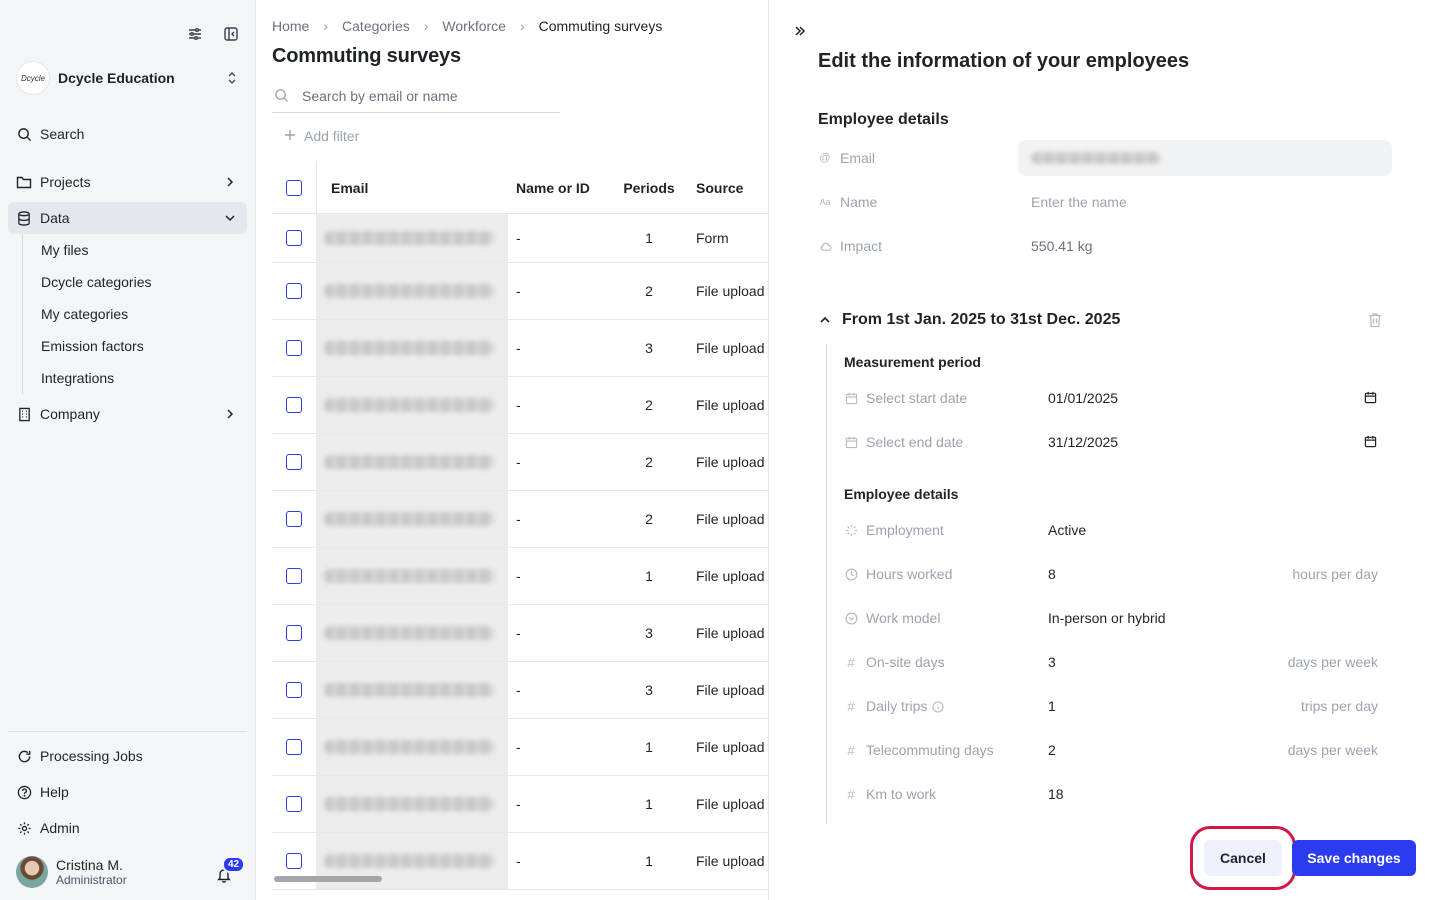 The image size is (1440, 900). What do you see at coordinates (1114, 794) in the screenshot?
I see `km-to-work-field: # Km to work 18` at bounding box center [1114, 794].